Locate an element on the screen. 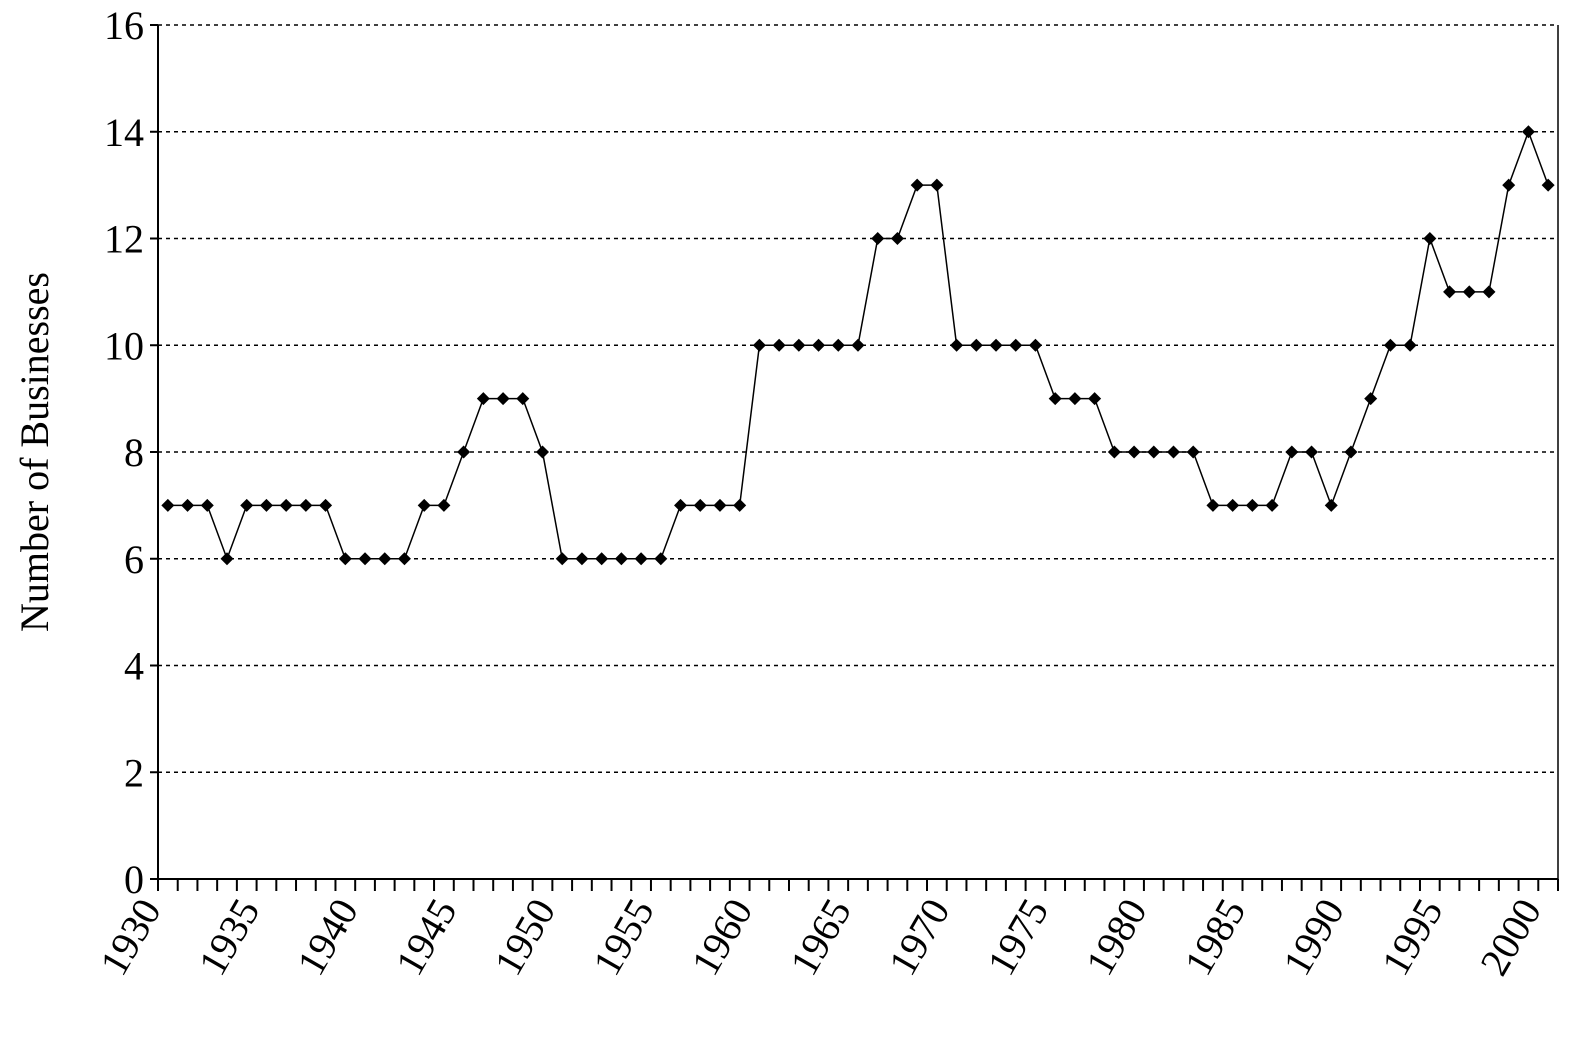 The height and width of the screenshot is (1045, 1592). x-tick-label: 1995 is located at coordinates (1412, 937).